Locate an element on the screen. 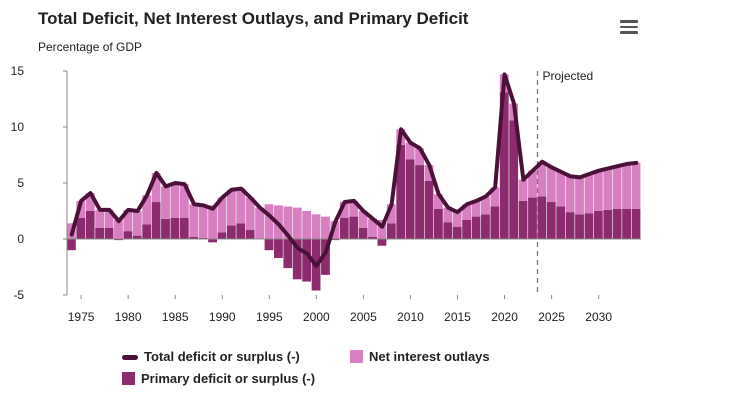  legend-item-total: Total deficit or surplus (-) is located at coordinates (211, 356).